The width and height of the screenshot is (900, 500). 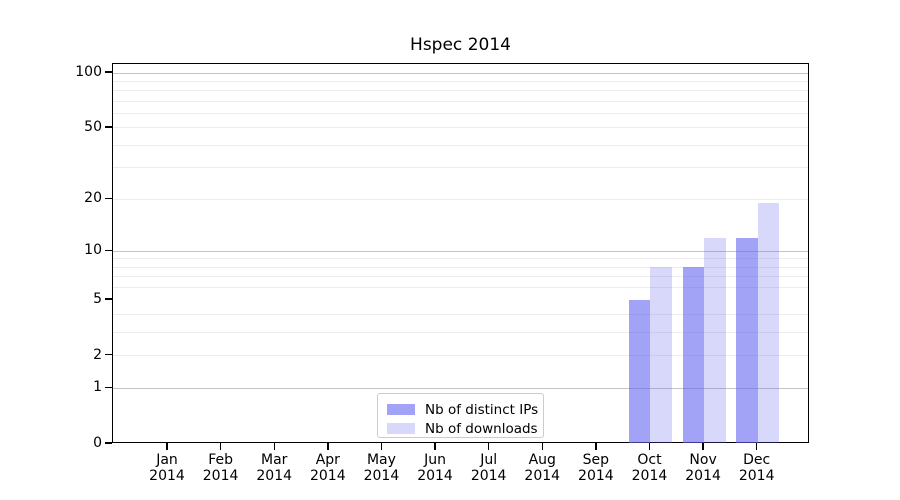 I want to click on x-tick-label: Aug 2014, so click(x=542, y=468).